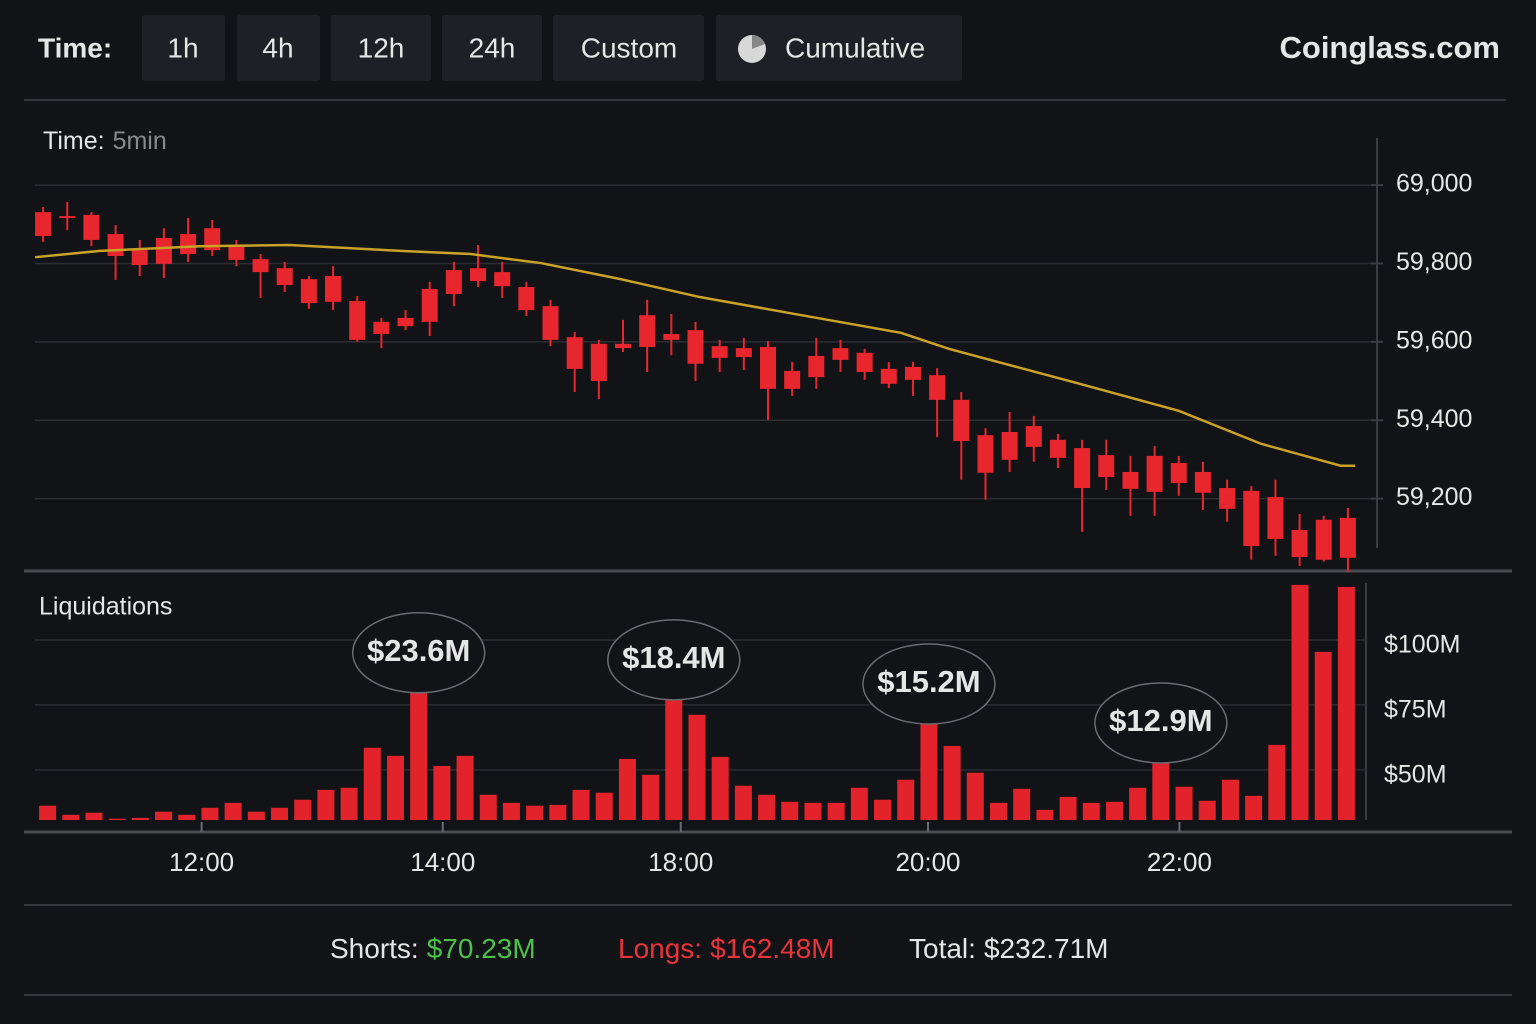 This screenshot has width=1536, height=1024. Describe the element at coordinates (75, 47) in the screenshot. I see `toolbar-label: Time:` at that location.